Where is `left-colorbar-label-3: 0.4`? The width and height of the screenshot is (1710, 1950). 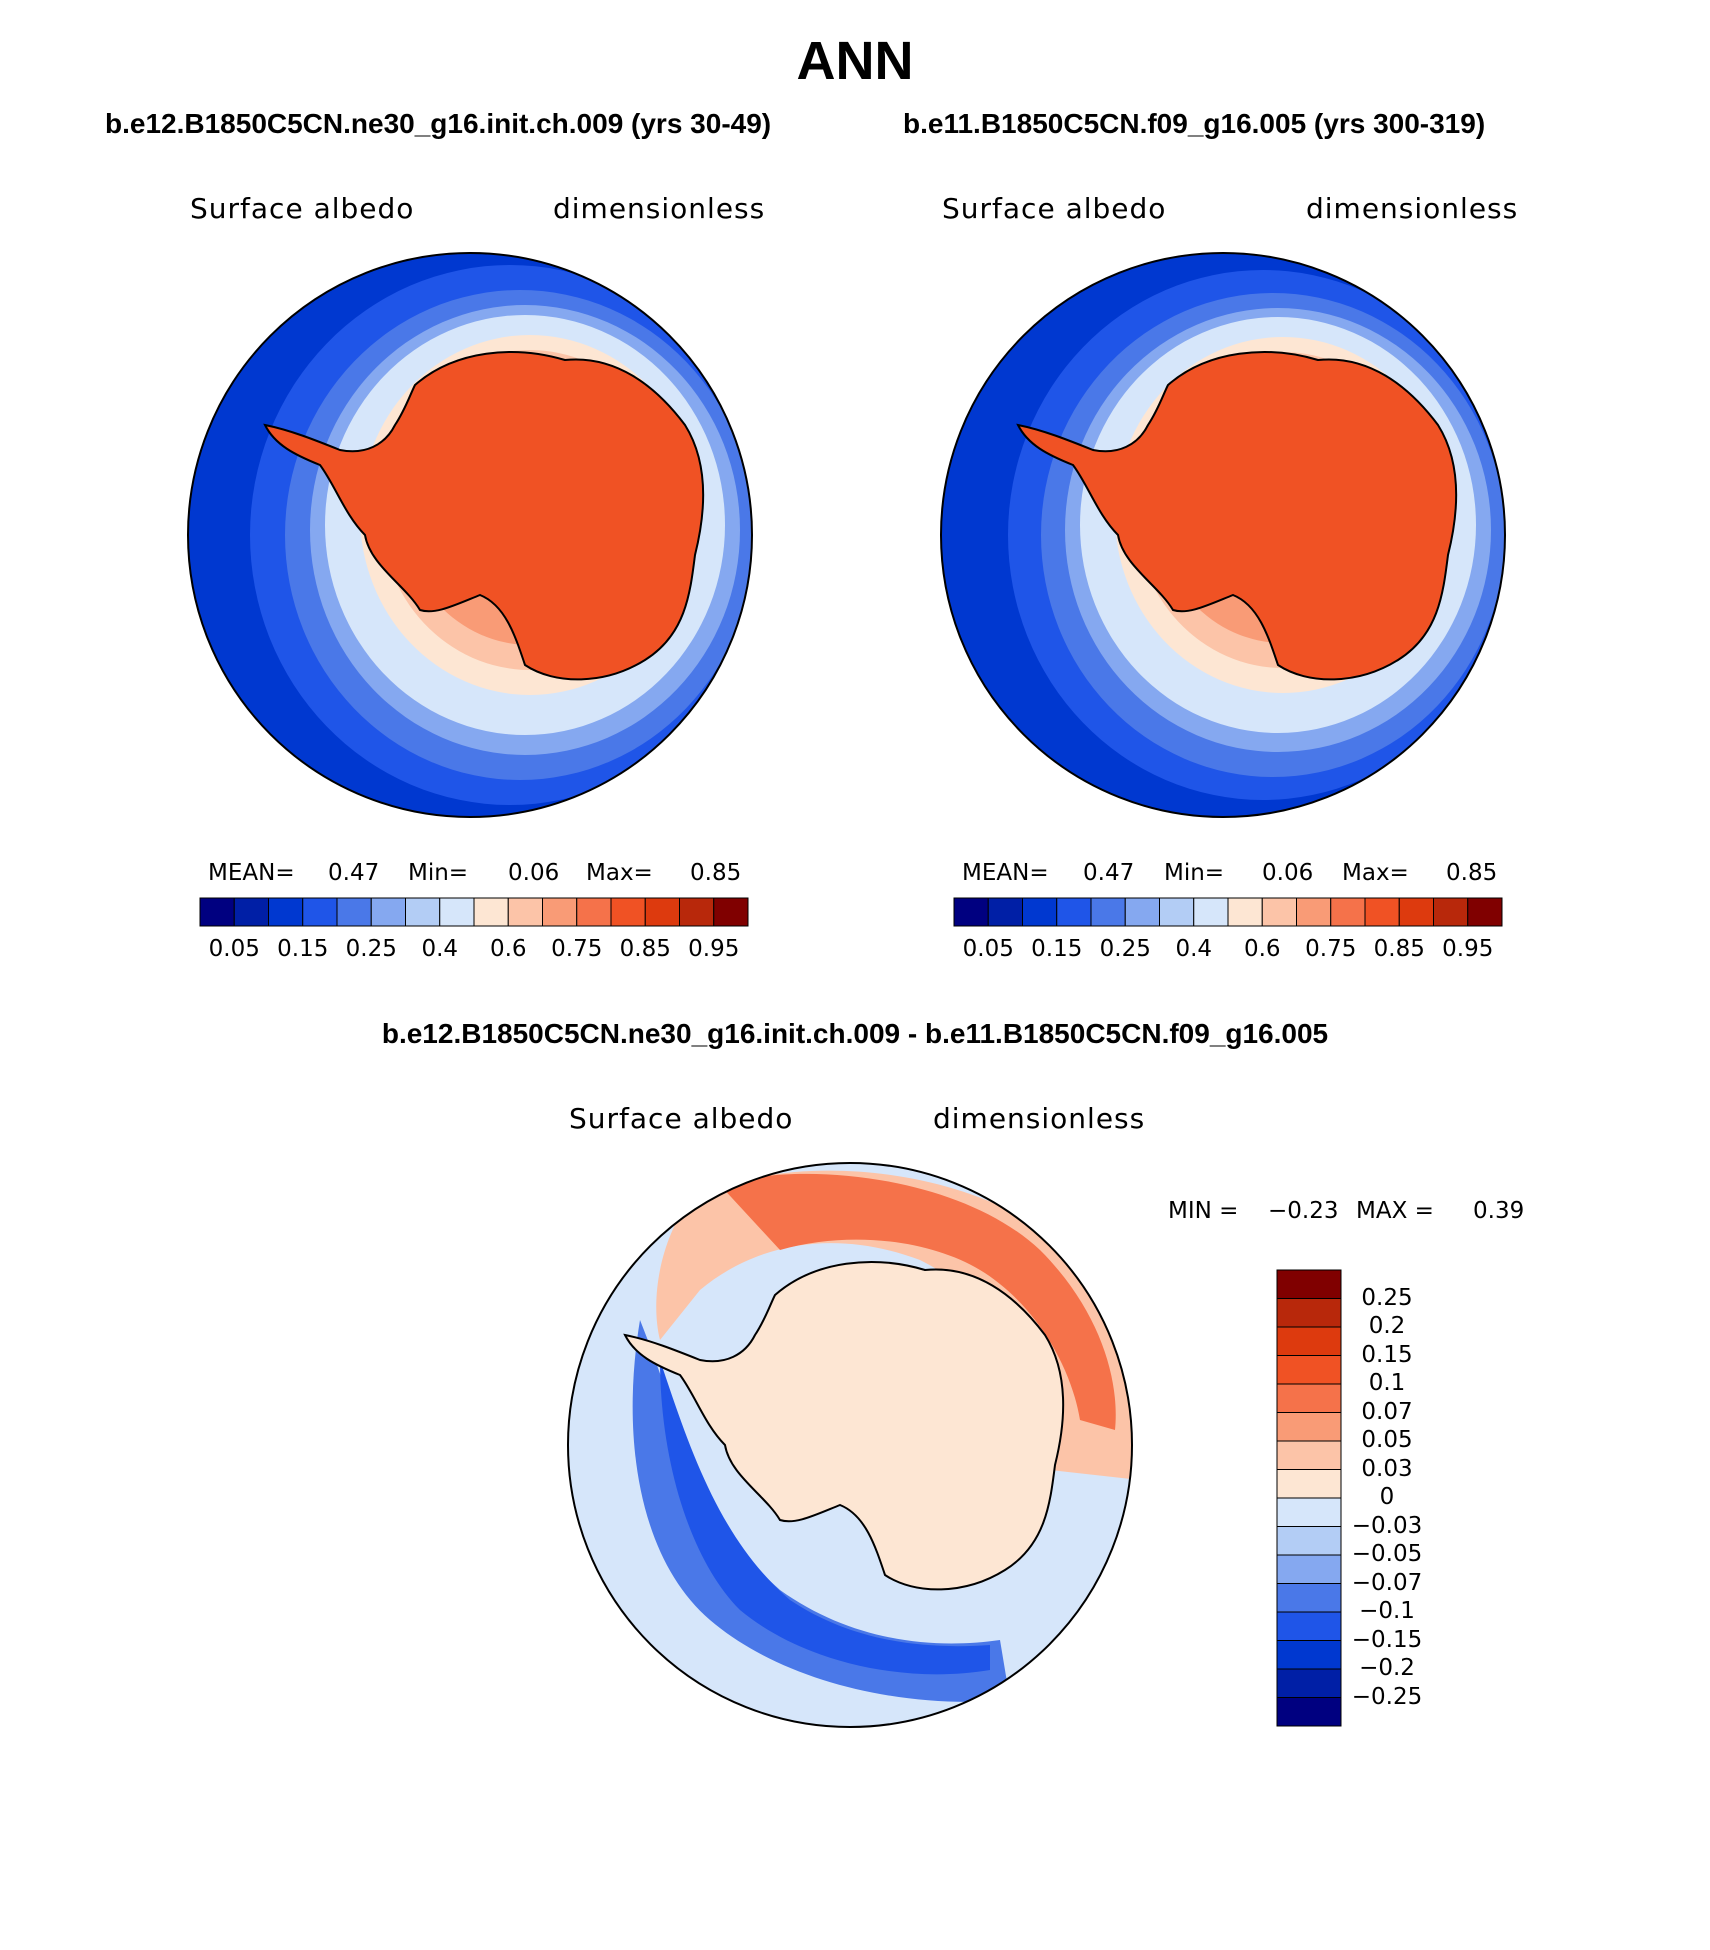
left-colorbar-label-3: 0.4 is located at coordinates (440, 949).